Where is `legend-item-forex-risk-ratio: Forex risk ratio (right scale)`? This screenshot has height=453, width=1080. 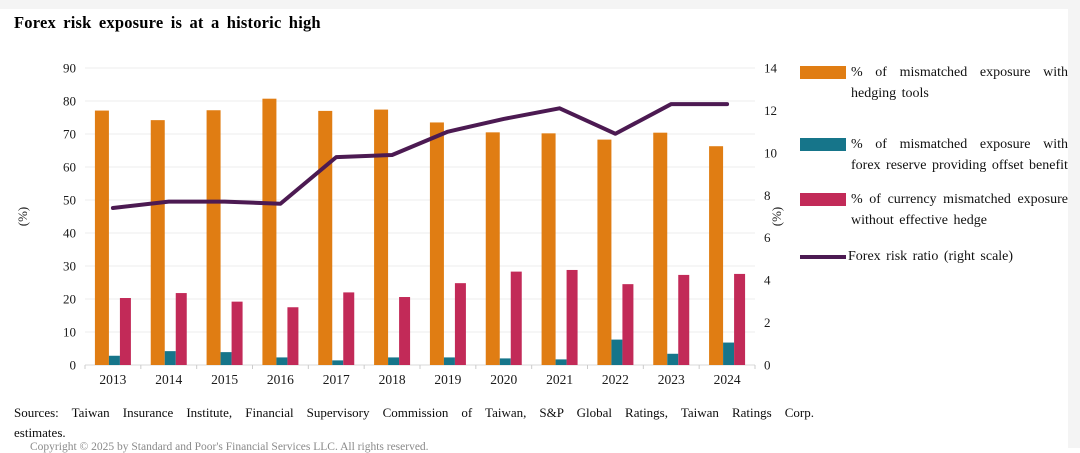
legend-item-forex-risk-ratio: Forex risk ratio (right scale) is located at coordinates (934, 256).